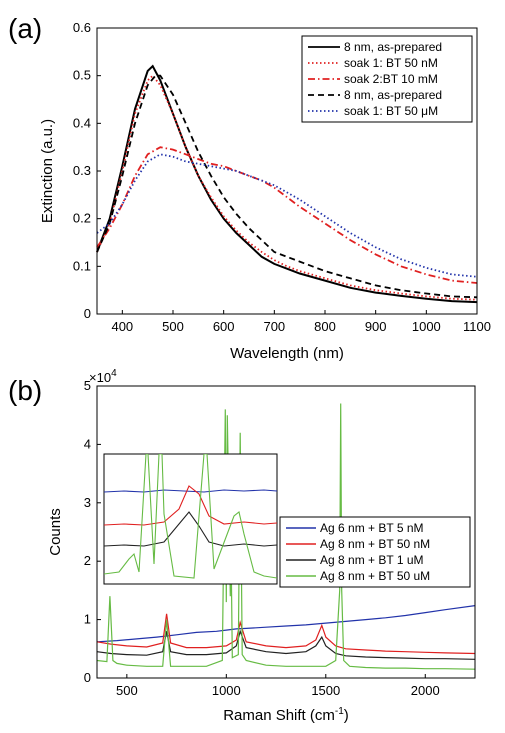 The image size is (505, 733). What do you see at coordinates (477, 326) in the screenshot?
I see `x-tick-label-a: 1100` at bounding box center [477, 326].